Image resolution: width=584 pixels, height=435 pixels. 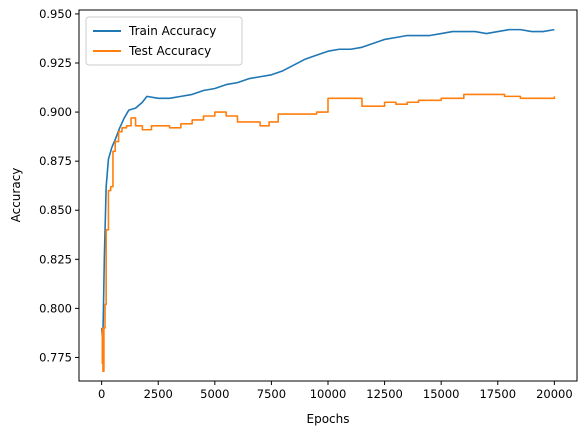 I want to click on y-tick-label: 0.775, so click(x=55, y=357).